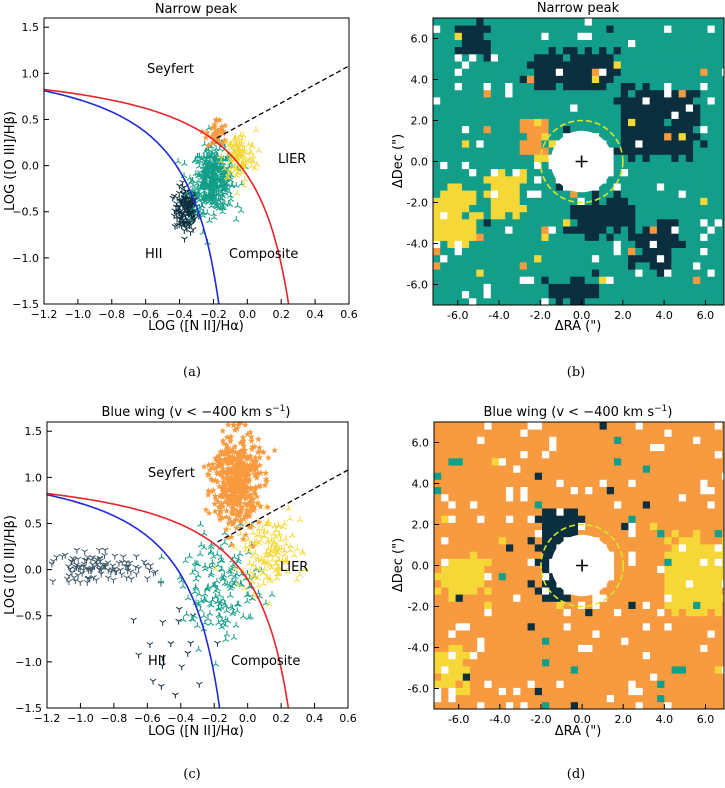  Describe the element at coordinates (265, 661) in the screenshot. I see `region-label-composite-c: Composite` at that location.